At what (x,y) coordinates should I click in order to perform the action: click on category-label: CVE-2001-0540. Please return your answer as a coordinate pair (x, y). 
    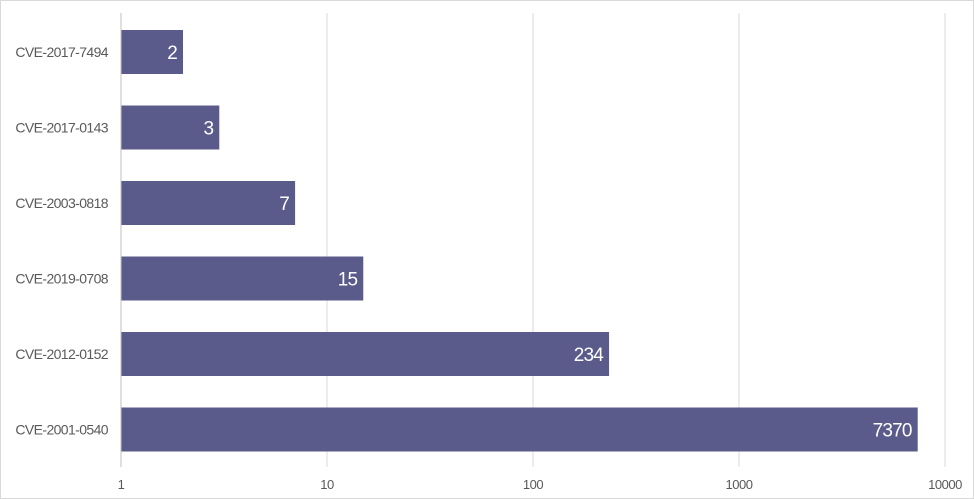
    Looking at the image, I should click on (61, 430).